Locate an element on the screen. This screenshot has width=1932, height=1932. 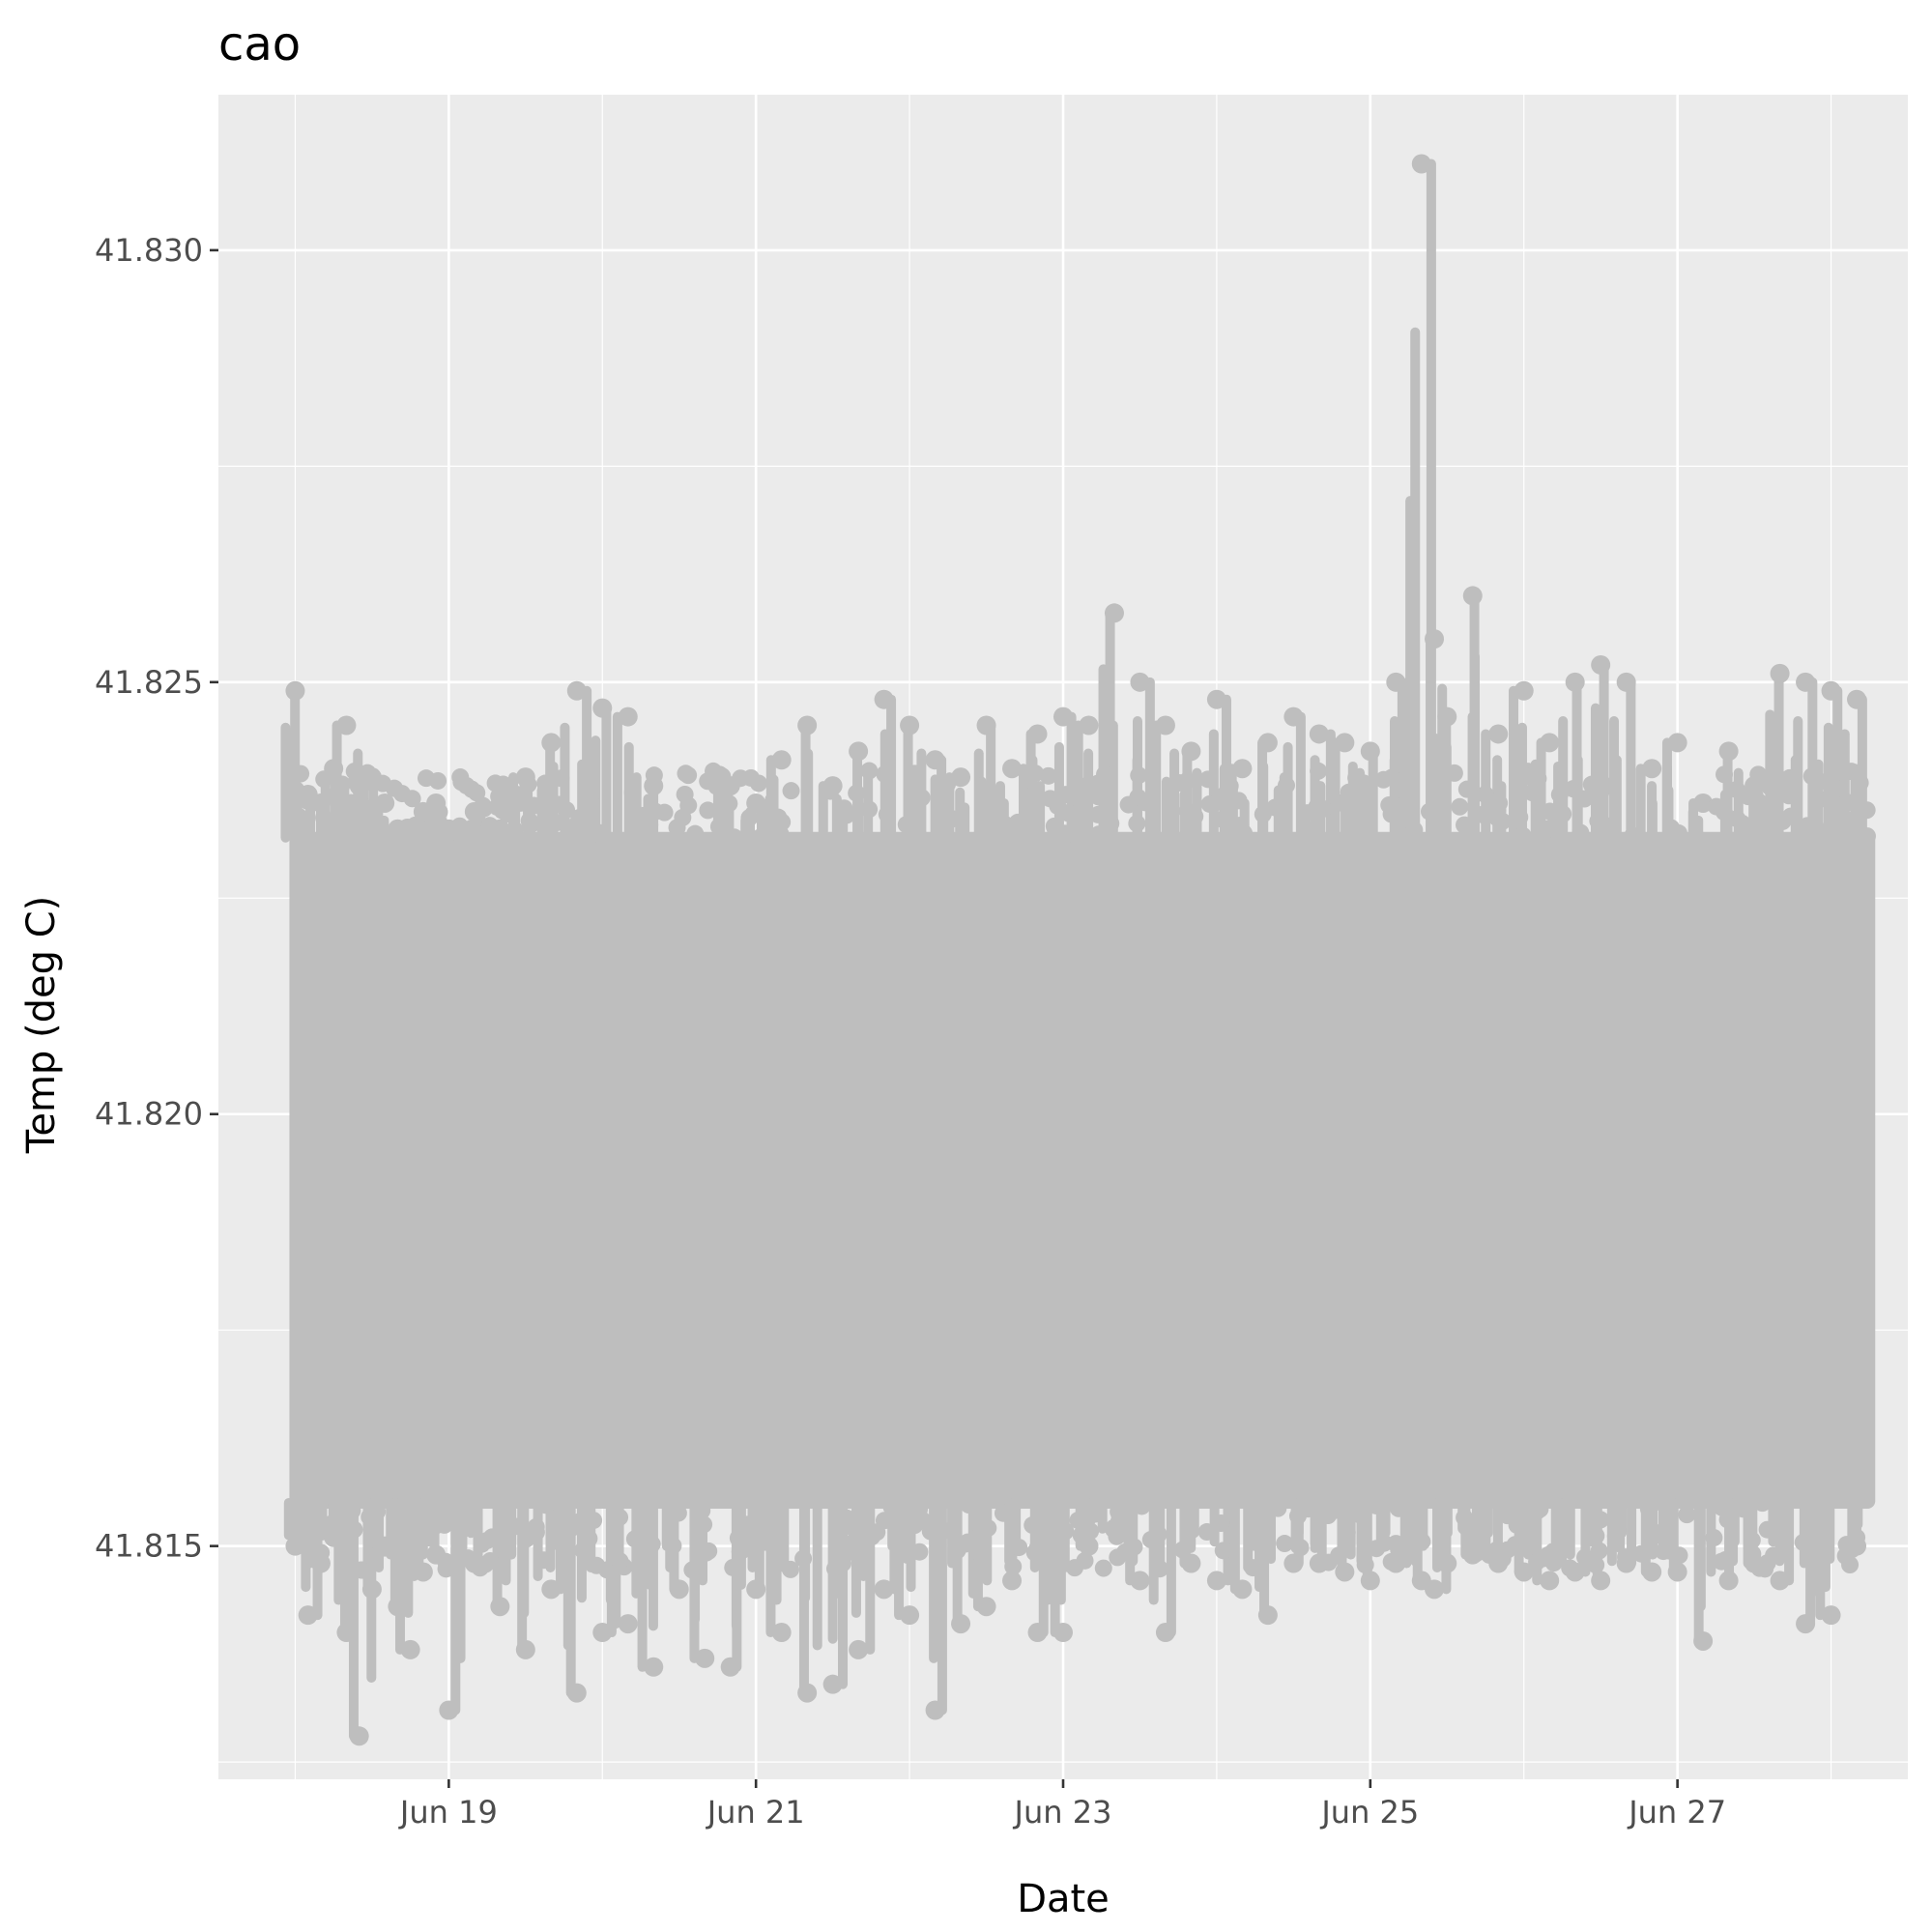
x-tick-label: Jun 23 is located at coordinates (1062, 1813).